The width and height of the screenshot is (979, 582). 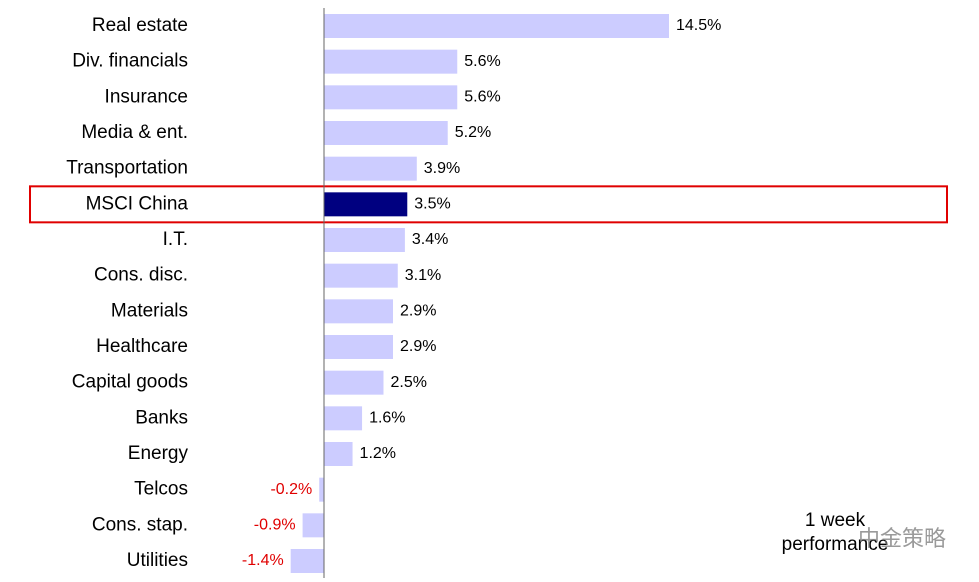 I want to click on category-label: Transportation, so click(x=127, y=168).